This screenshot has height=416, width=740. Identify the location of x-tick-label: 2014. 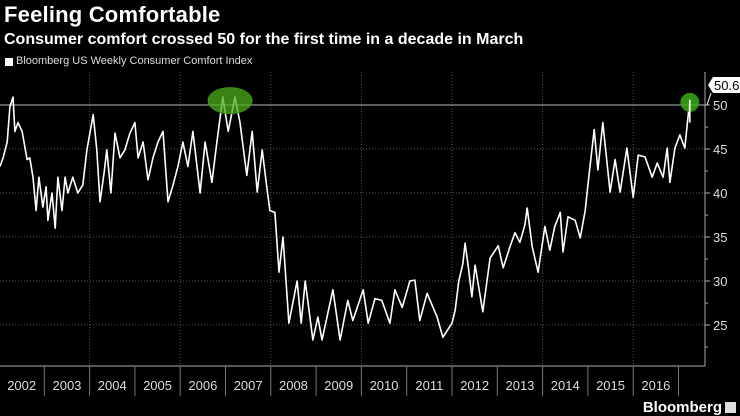
(565, 385).